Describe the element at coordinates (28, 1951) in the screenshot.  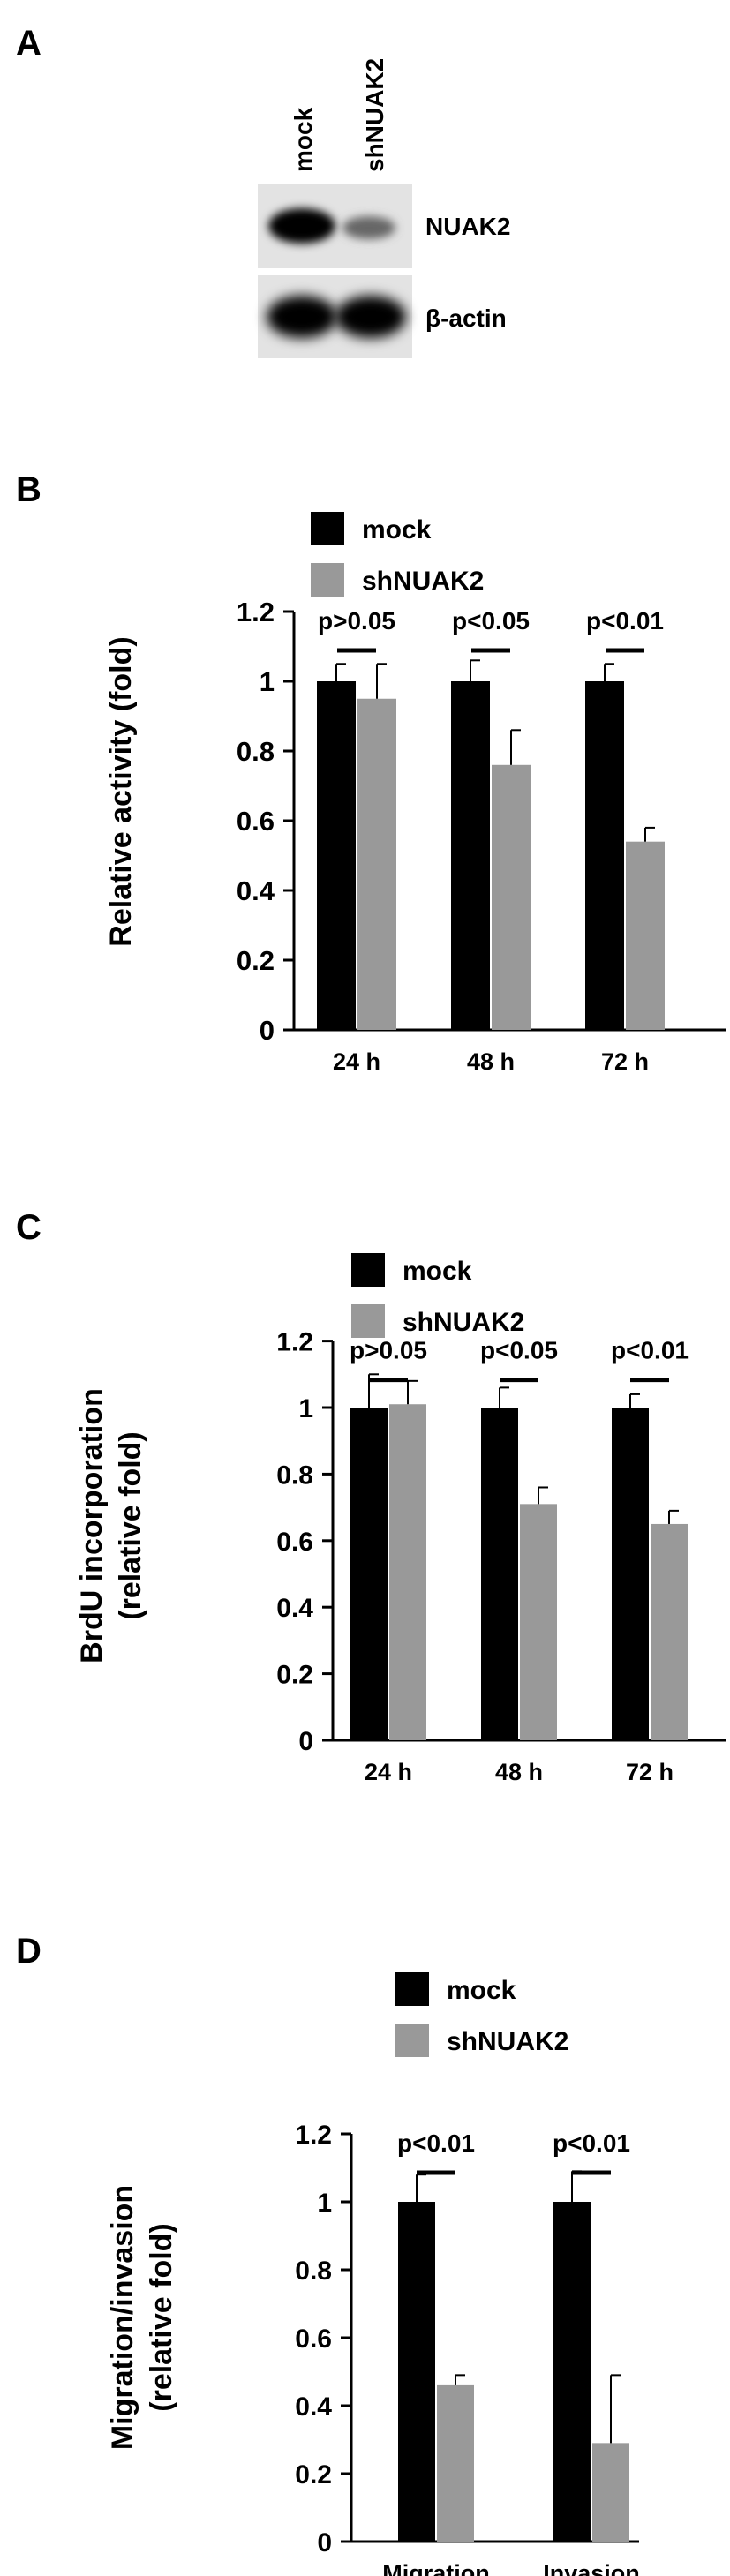
I see `panel-d-letter: D` at that location.